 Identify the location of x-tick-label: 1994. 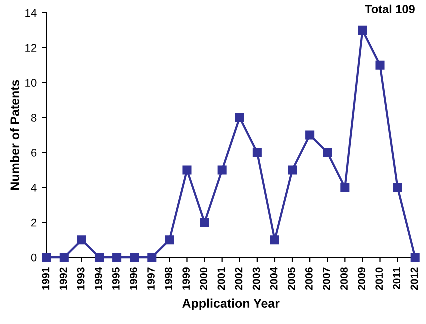
(98, 278).